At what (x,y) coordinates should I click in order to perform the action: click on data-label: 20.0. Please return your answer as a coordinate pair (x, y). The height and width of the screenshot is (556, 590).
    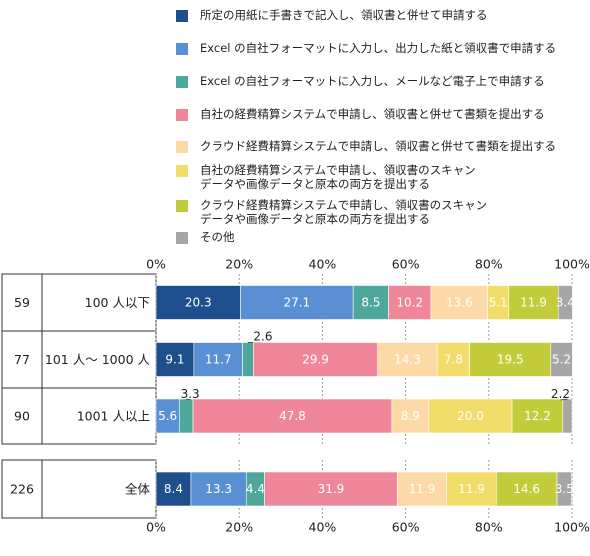
    Looking at the image, I should click on (470, 416).